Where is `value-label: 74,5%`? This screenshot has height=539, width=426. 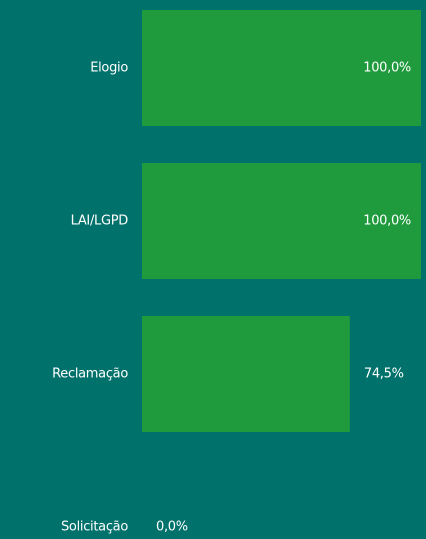
value-label: 74,5% is located at coordinates (384, 374).